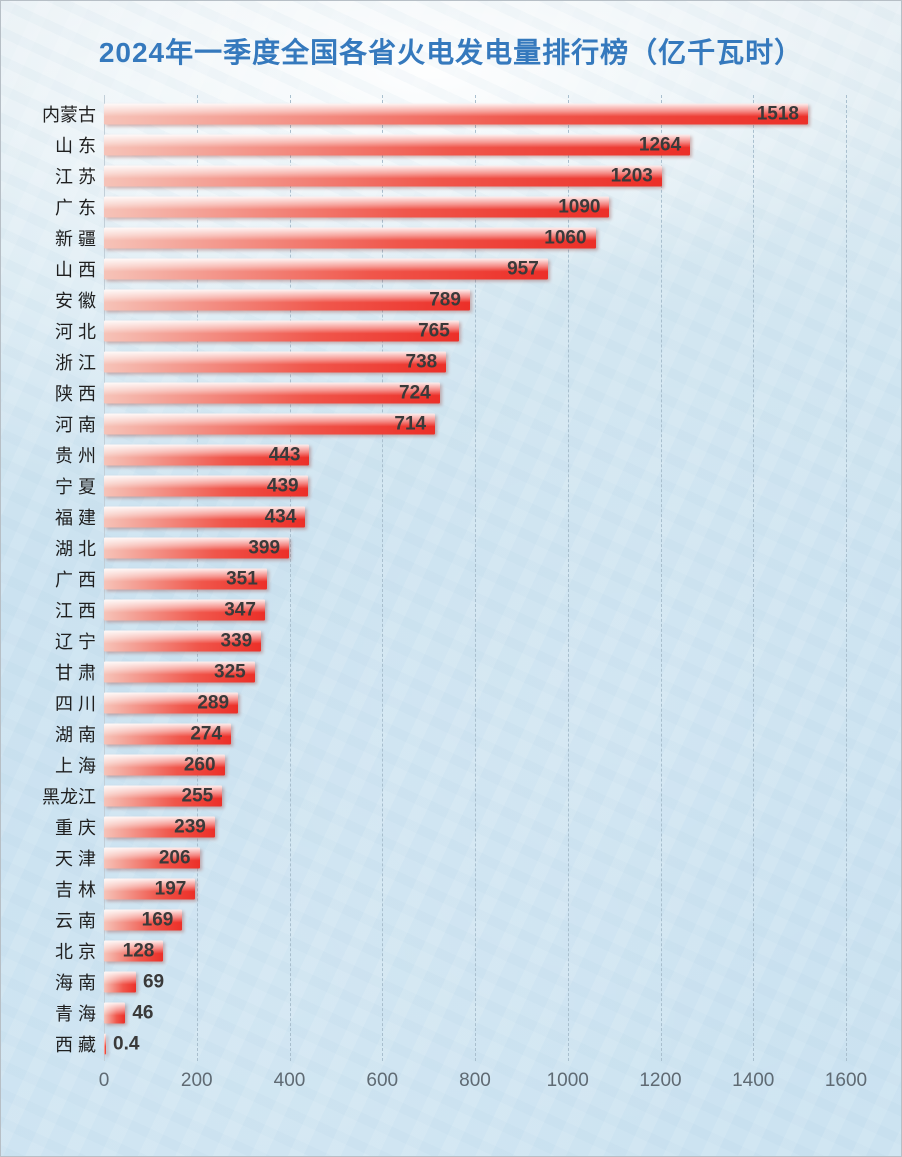 The image size is (902, 1157). I want to click on bar-value-label: 1203, so click(631, 176).